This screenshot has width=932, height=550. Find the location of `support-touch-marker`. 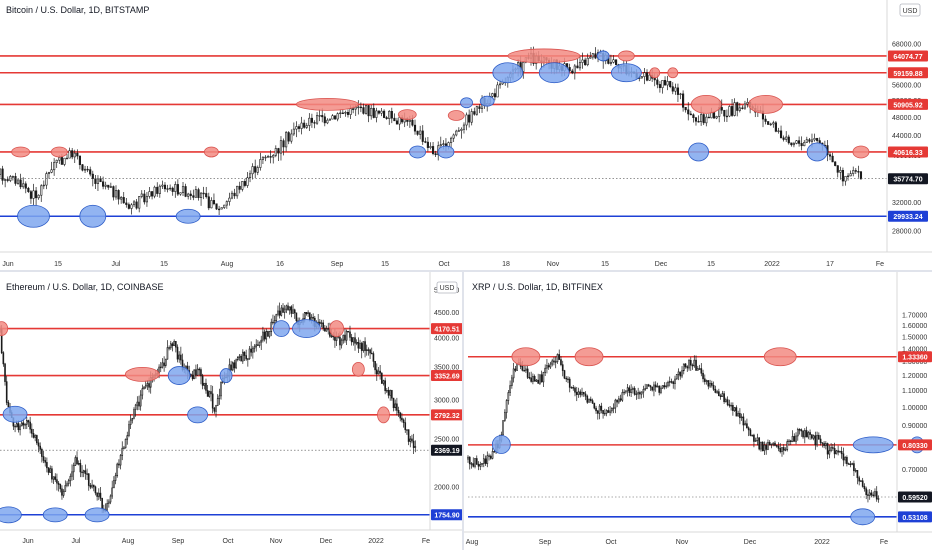

support-touch-marker is located at coordinates (93, 216).